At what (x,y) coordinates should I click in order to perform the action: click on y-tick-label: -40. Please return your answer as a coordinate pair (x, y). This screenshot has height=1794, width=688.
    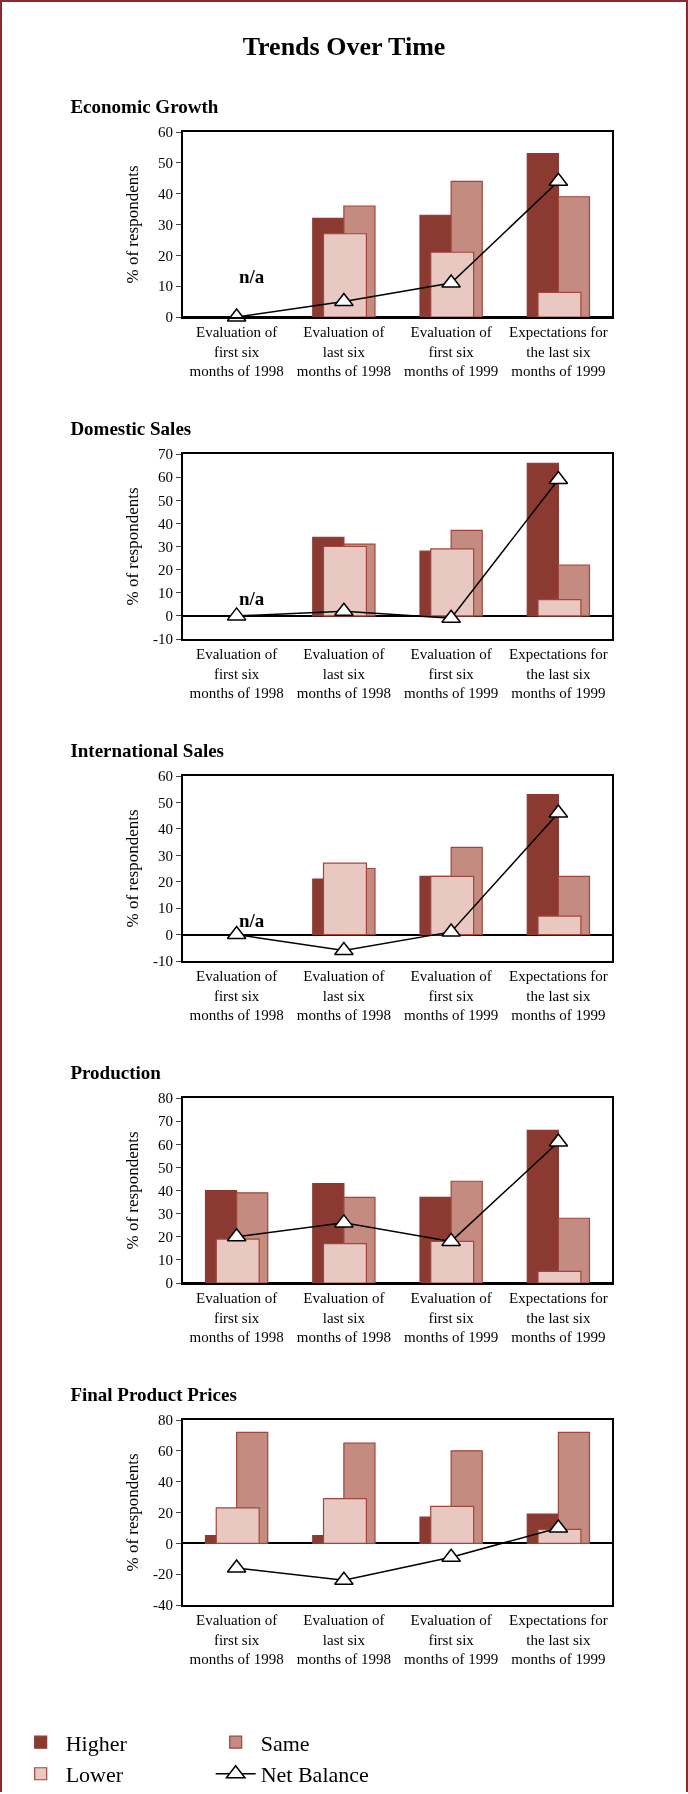
    Looking at the image, I should click on (163, 1605).